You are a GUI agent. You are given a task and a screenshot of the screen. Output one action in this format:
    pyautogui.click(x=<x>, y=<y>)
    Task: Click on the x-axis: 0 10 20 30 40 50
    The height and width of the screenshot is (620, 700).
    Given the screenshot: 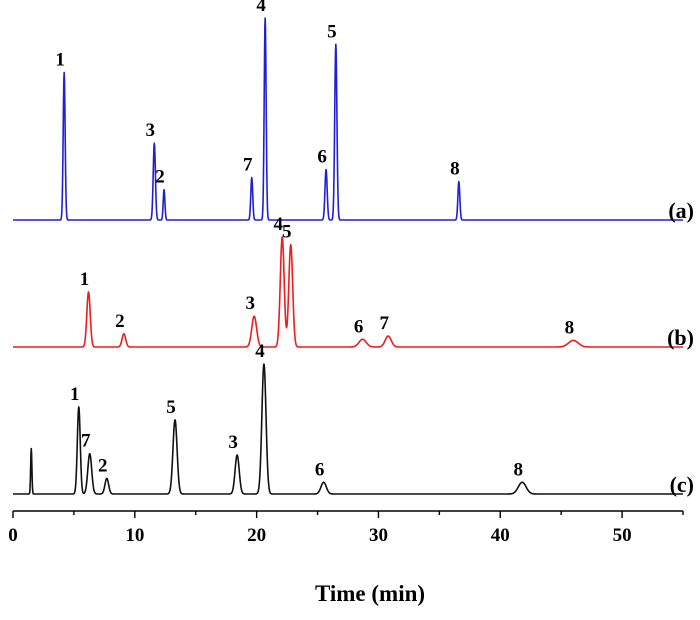 What is the action you would take?
    pyautogui.click(x=346, y=528)
    